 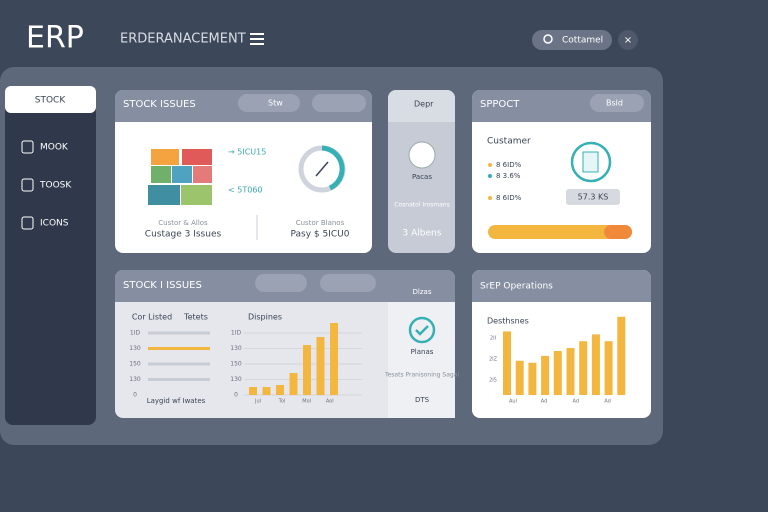 What do you see at coordinates (135, 333) in the screenshot?
I see `row-label: 1ID` at bounding box center [135, 333].